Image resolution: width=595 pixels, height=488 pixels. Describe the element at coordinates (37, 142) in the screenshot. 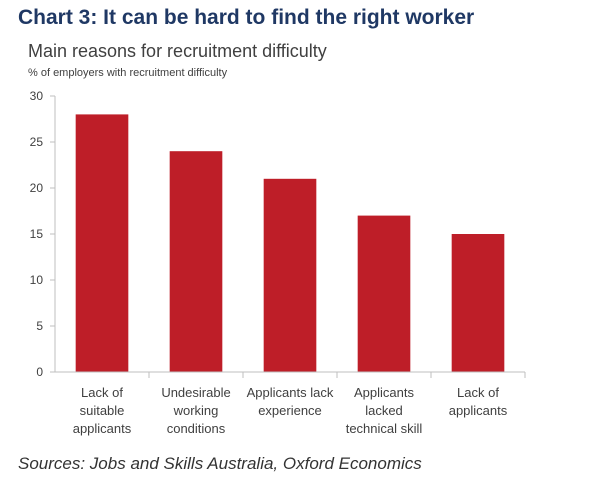

I see `y-tick-label: 25` at that location.